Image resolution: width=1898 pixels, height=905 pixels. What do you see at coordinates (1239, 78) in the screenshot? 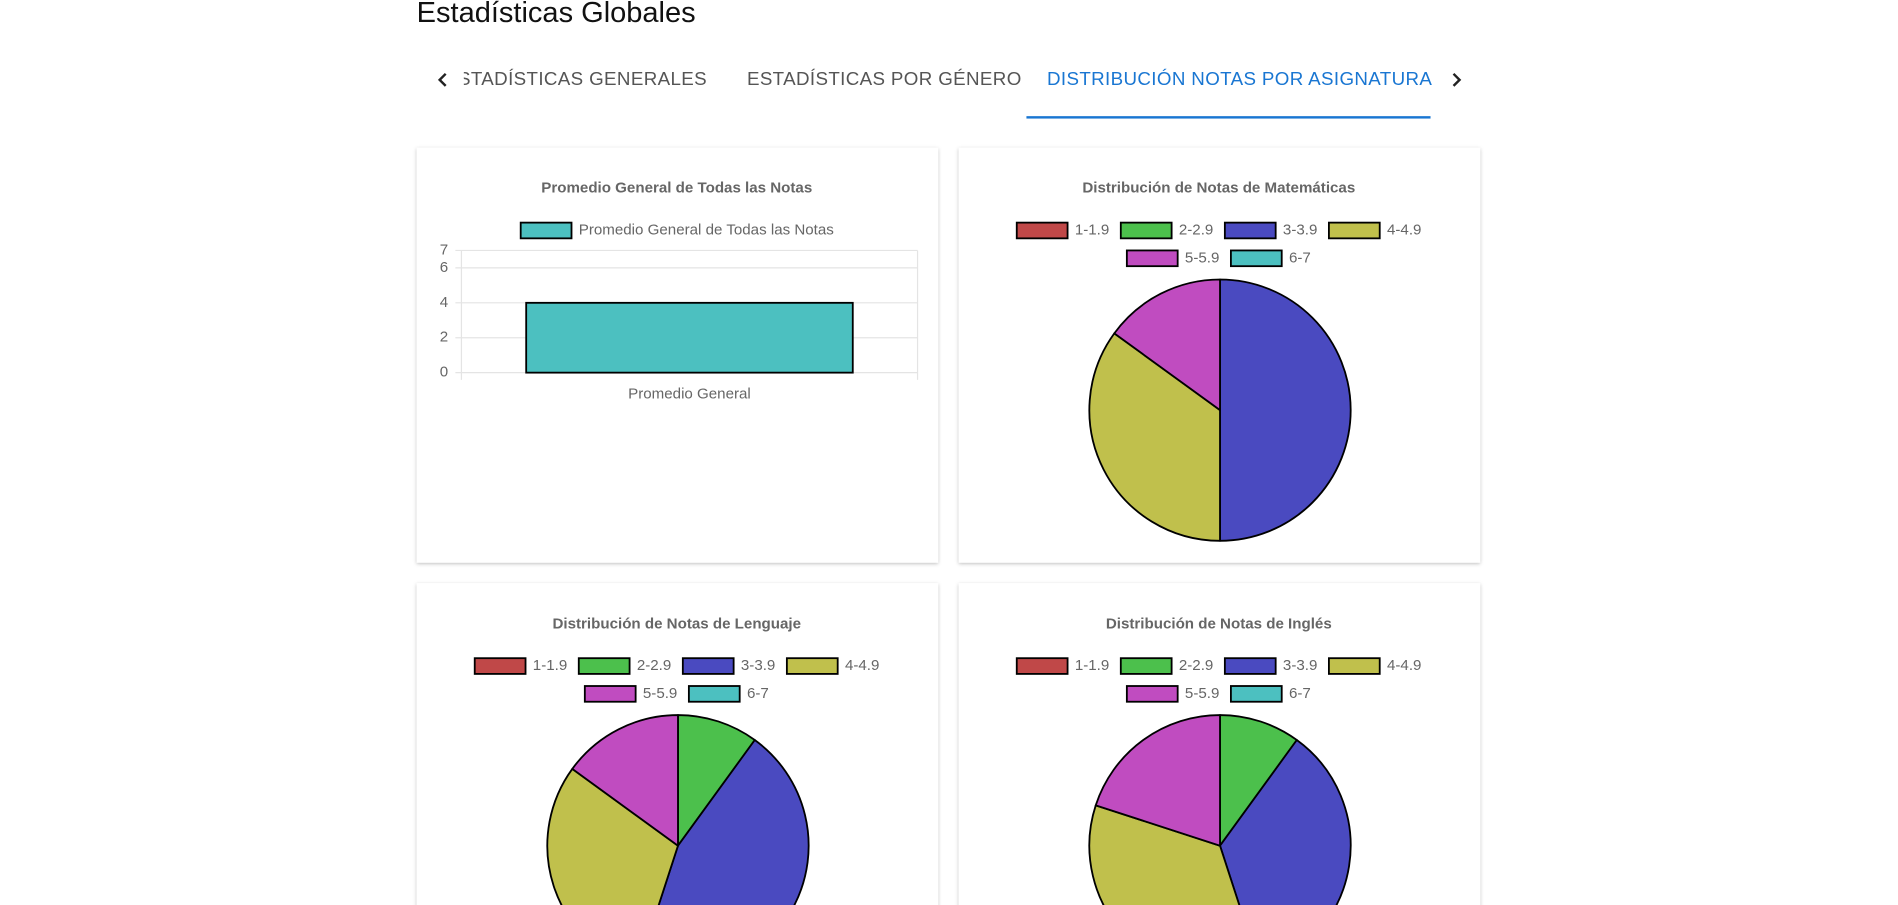
I see `tab-active: DISTRIBUCIÓN NOTAS POR ASIGNATURA` at bounding box center [1239, 78].